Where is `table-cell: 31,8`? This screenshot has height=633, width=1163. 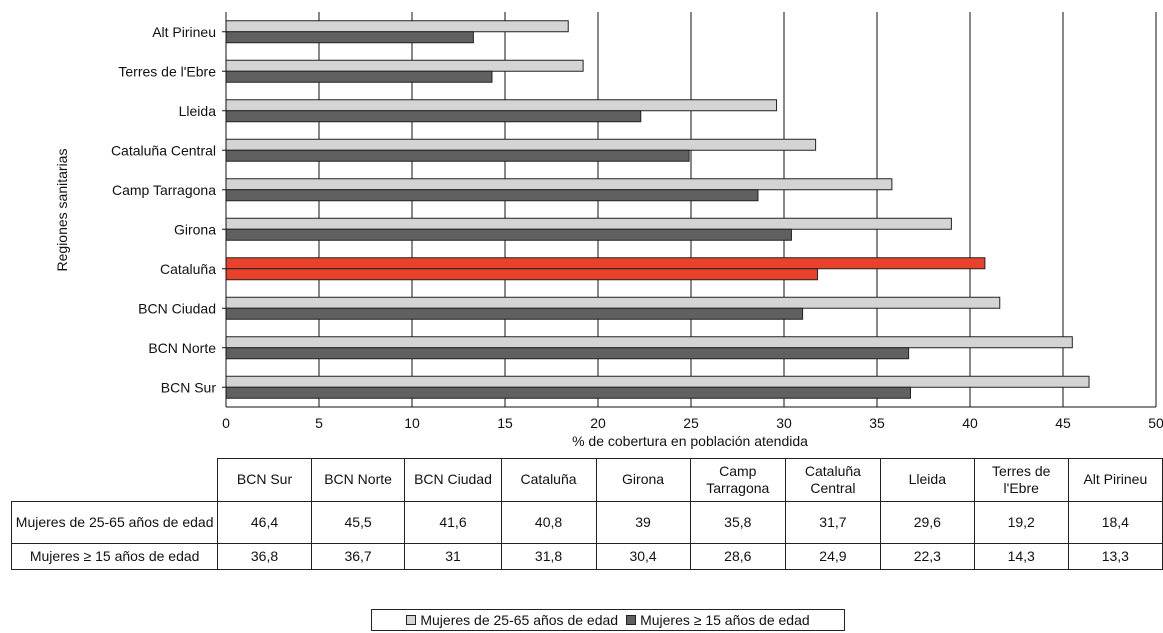 table-cell: 31,8 is located at coordinates (548, 556).